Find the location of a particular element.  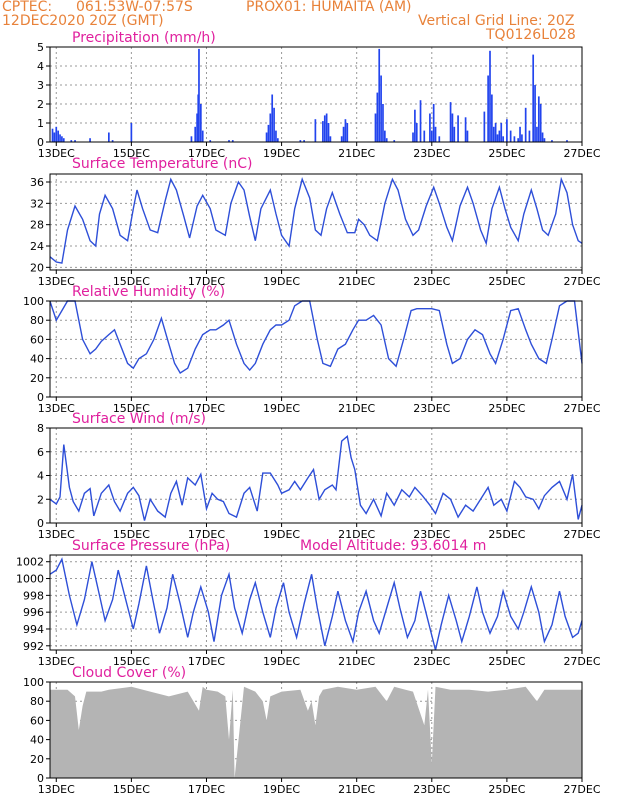

panel-title-precip: Precipitation (mm/h) is located at coordinates (144, 38).